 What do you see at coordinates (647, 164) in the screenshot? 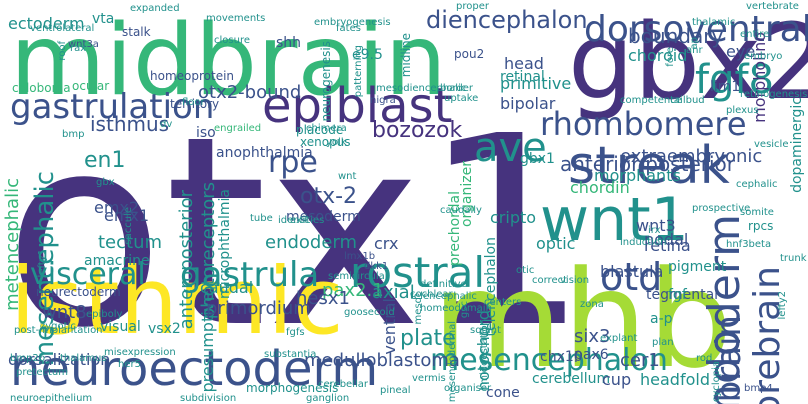
I see `word-anterior-posterior: anterior-posterior` at bounding box center [647, 164].